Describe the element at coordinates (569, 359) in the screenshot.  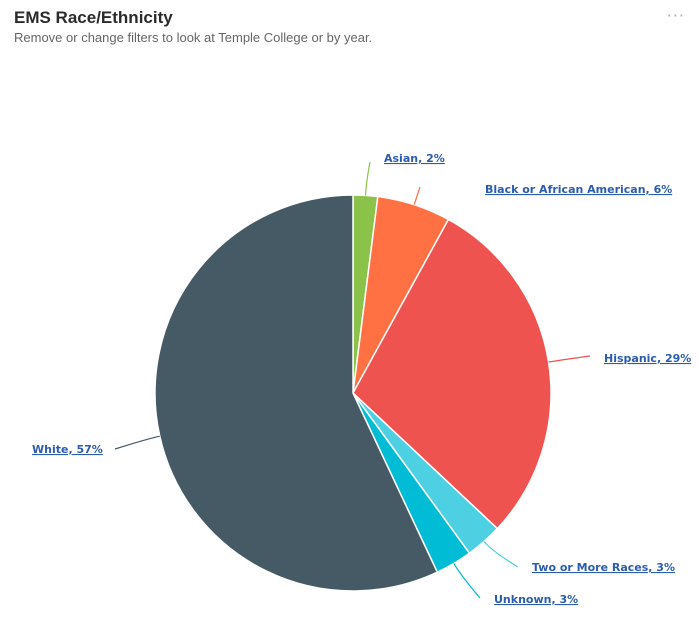
I see `connector-hispanic` at that location.